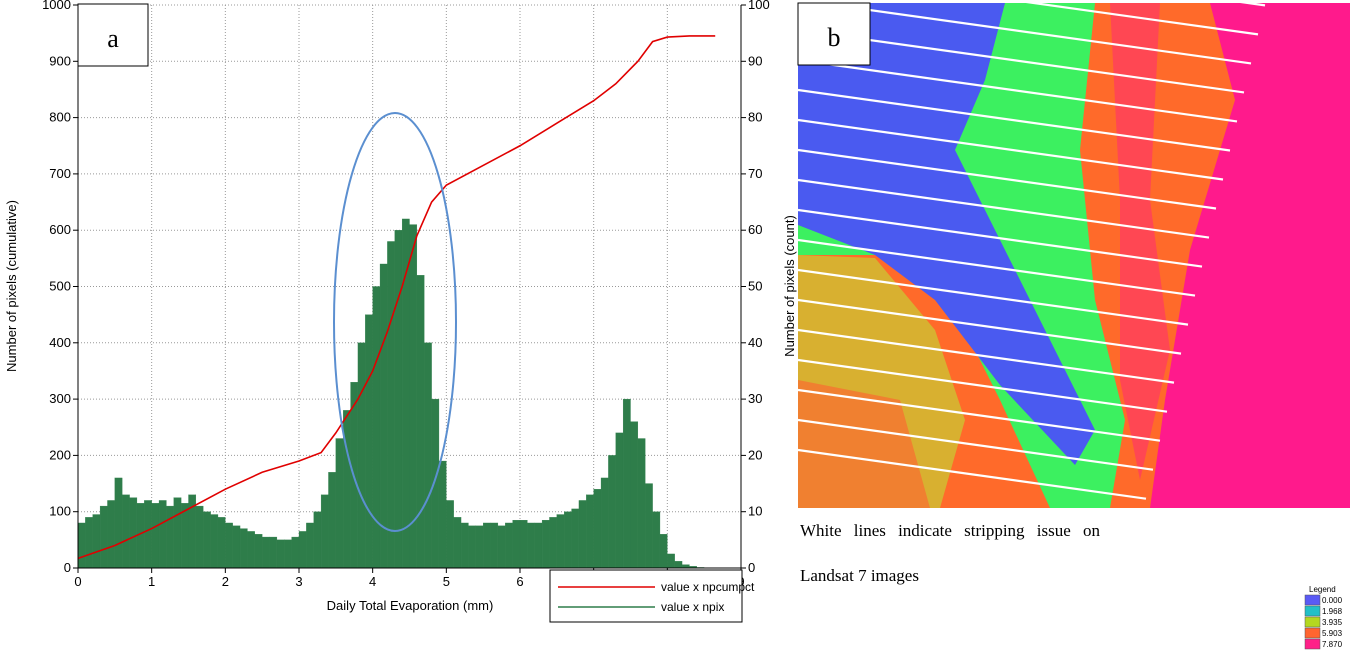 Image resolution: width=1350 pixels, height=652 pixels. What do you see at coordinates (60, 229) in the screenshot?
I see `y-tick-label: 600` at bounding box center [60, 229].